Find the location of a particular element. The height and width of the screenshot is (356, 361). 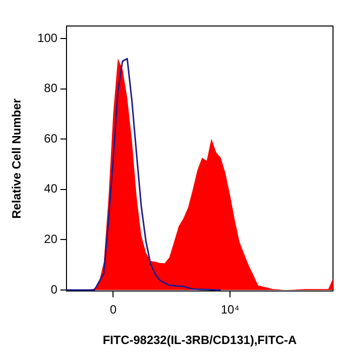

y-tick-label: 80 is located at coordinates (51, 88).